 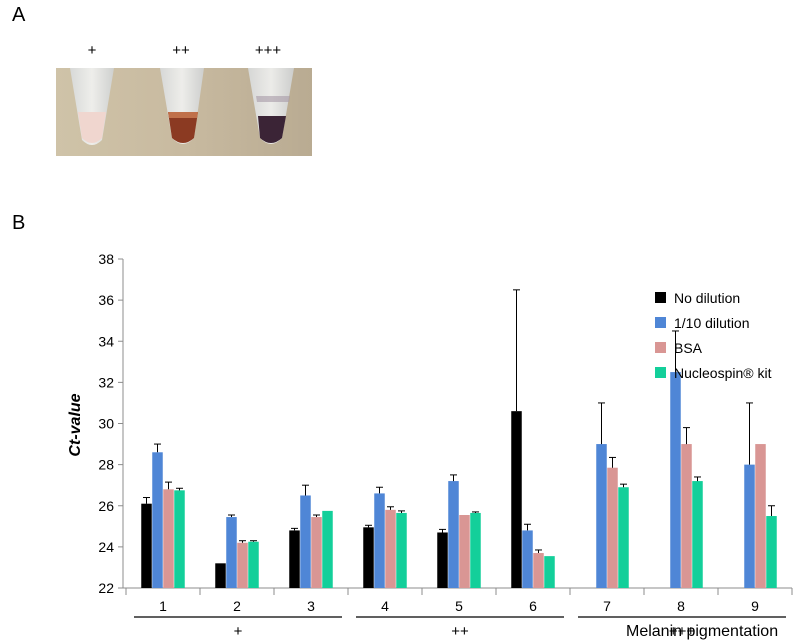 What do you see at coordinates (311, 606) in the screenshot?
I see `x-tick-label-3: 3` at bounding box center [311, 606].